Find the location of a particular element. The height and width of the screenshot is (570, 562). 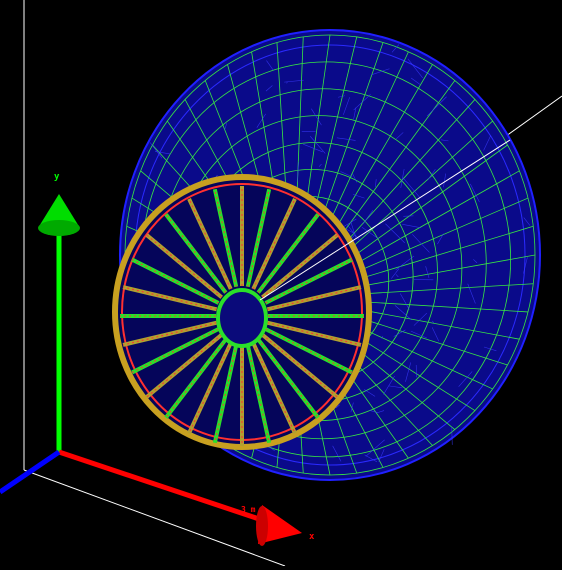

x-axis-label: x is located at coordinates (311, 537).